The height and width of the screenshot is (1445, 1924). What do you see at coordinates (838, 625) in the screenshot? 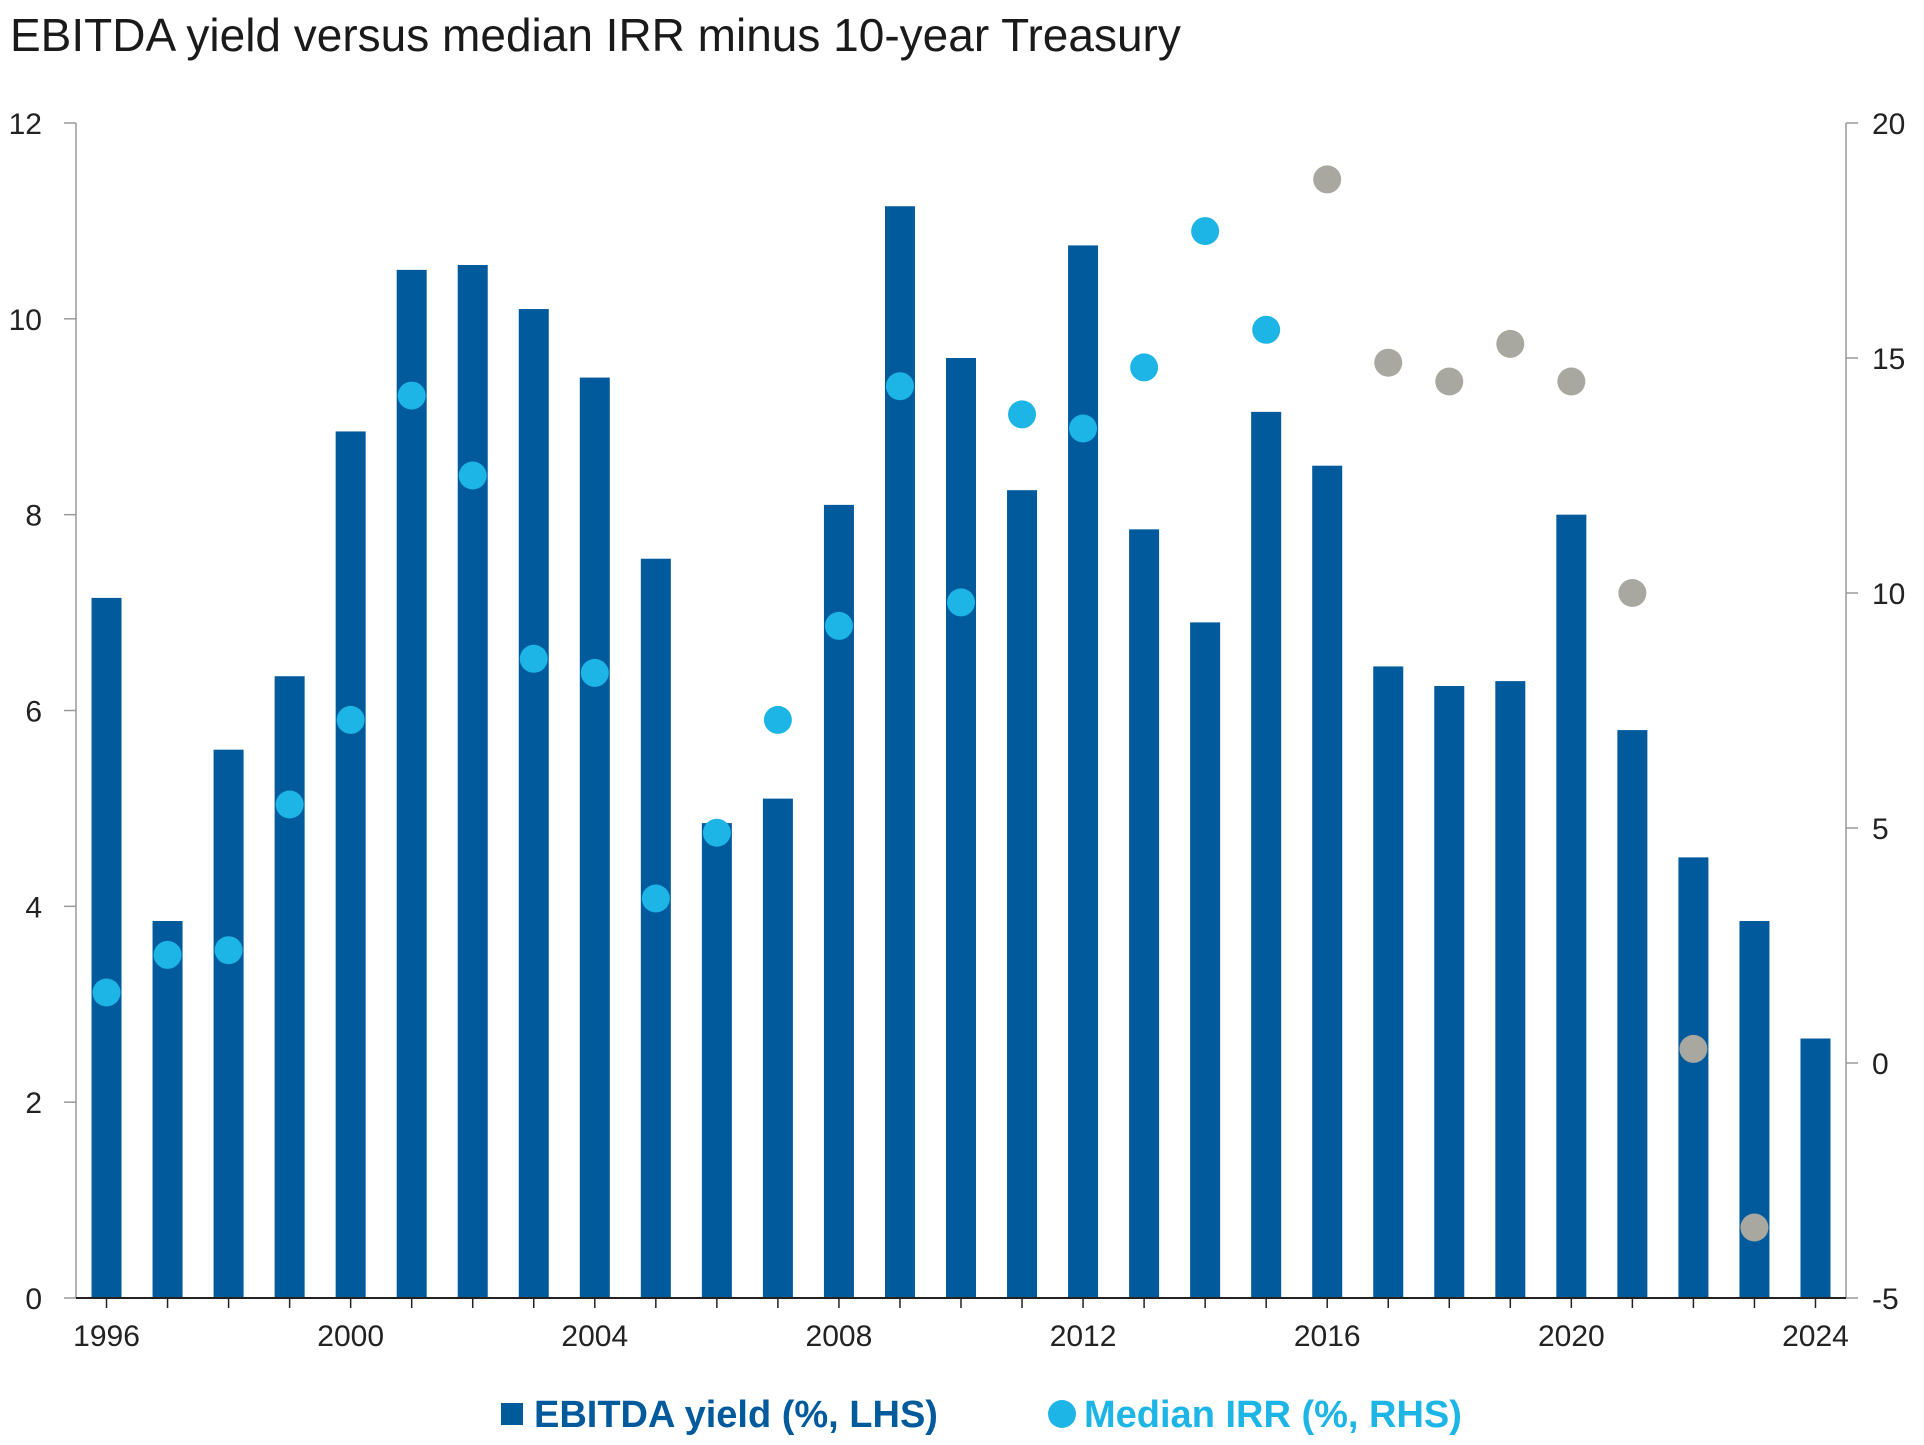
I see `point-2008` at bounding box center [838, 625].